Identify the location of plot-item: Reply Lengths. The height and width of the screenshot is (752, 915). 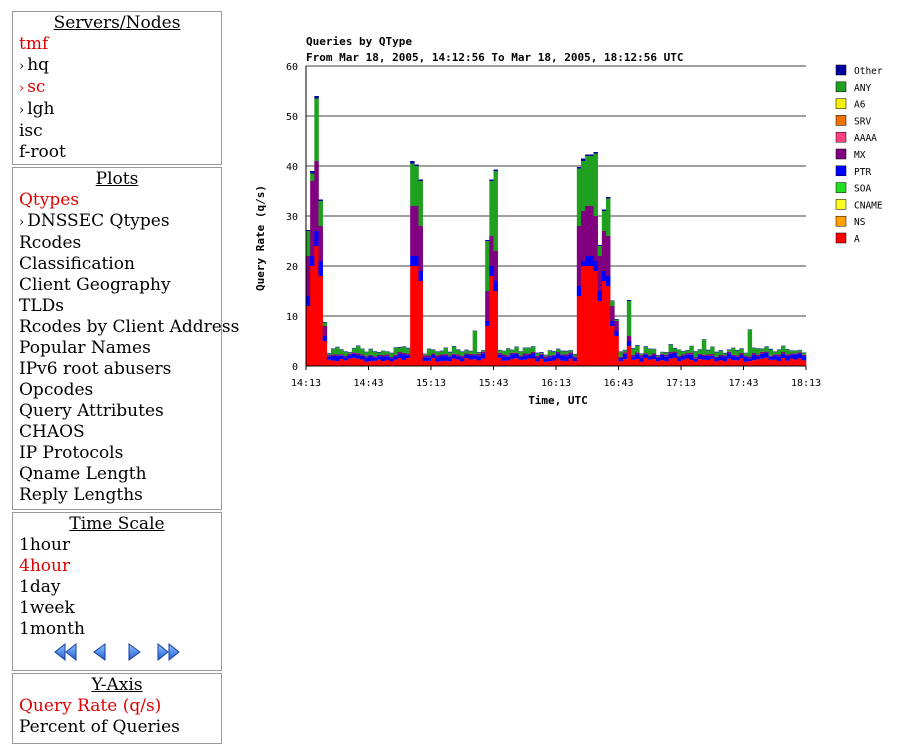
(120, 495).